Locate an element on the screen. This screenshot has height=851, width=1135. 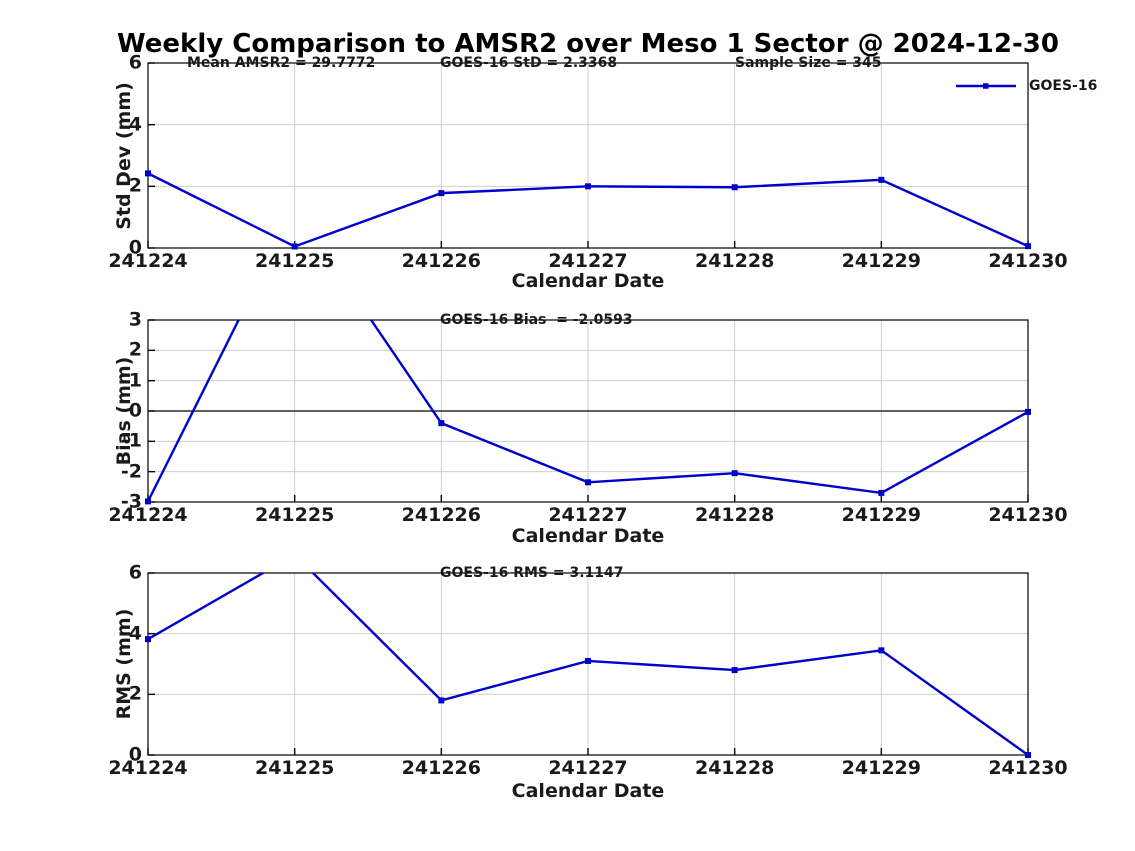
ylabel-bias: Bias (mm) is located at coordinates (124, 411).